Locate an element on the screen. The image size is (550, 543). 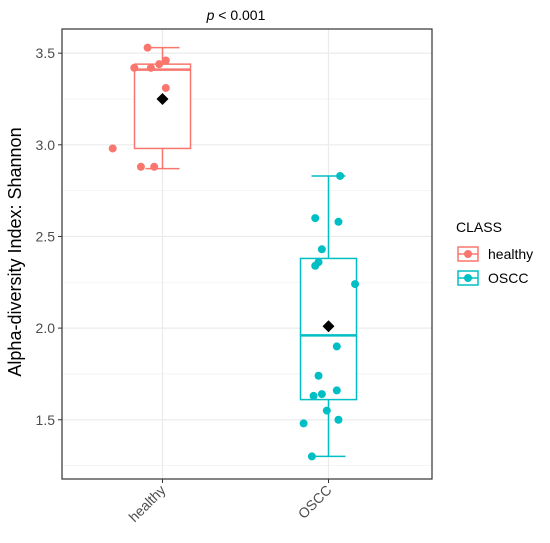
legend: CLASS healthy OSCC is located at coordinates (494, 252).